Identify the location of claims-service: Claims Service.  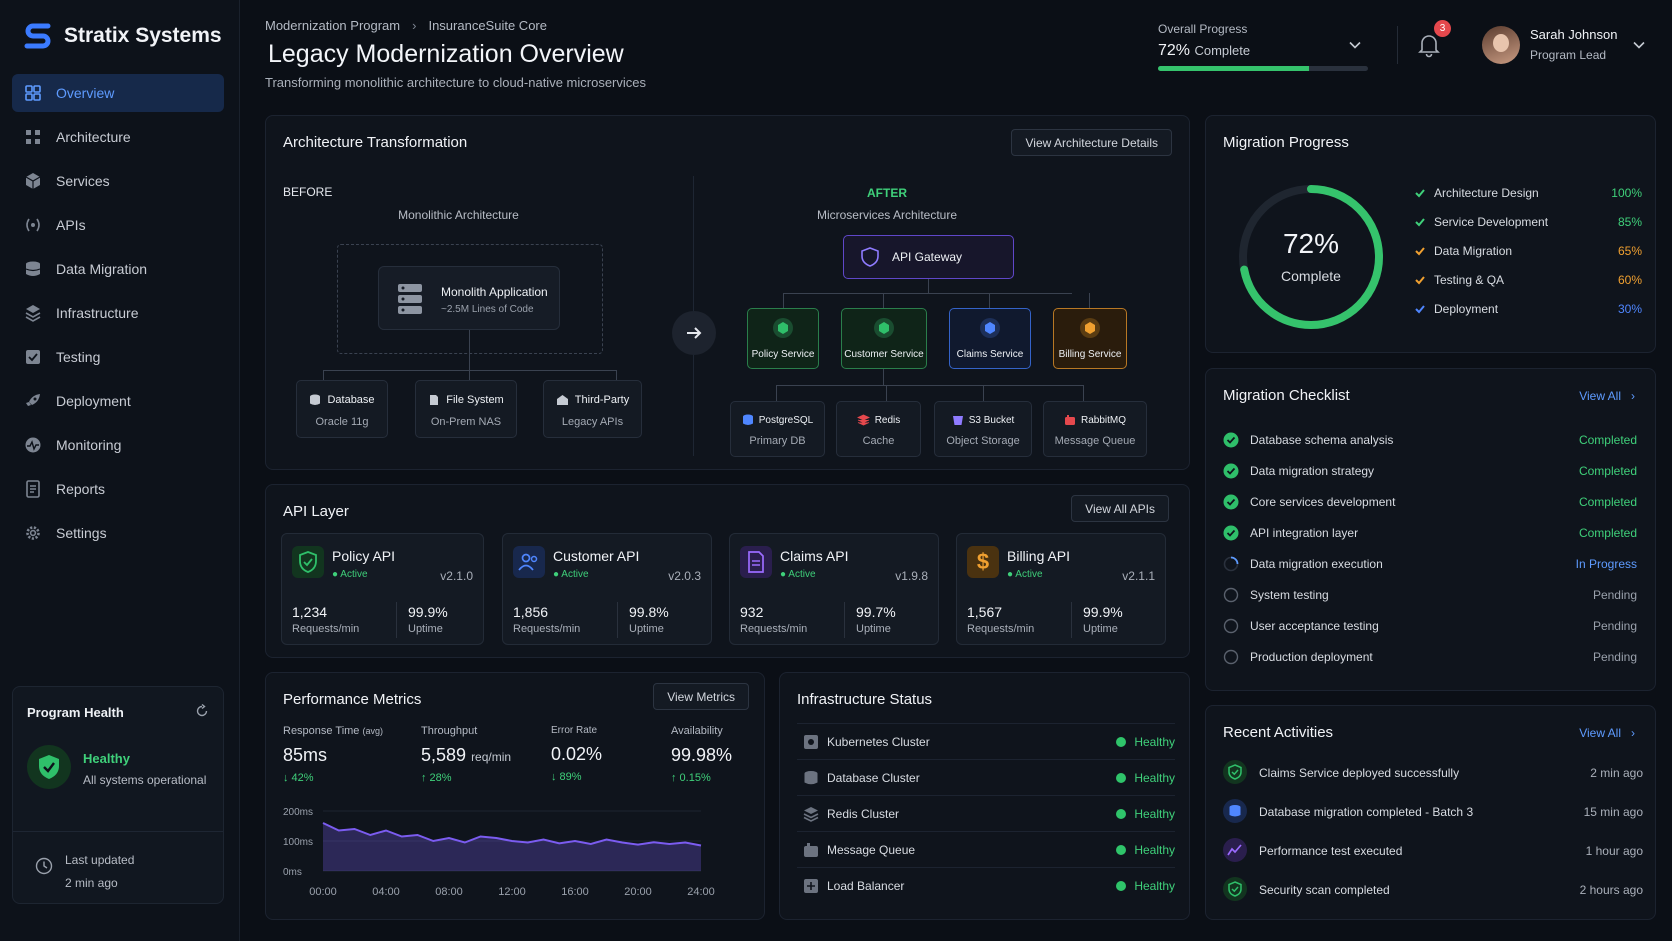
(990, 338).